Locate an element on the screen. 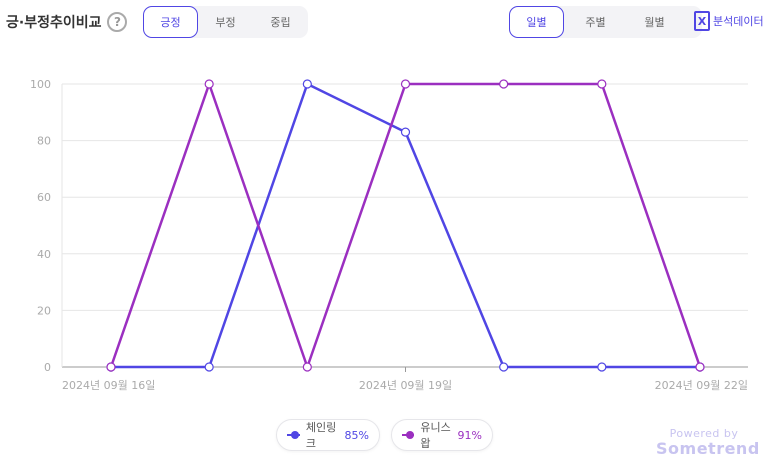 The image size is (771, 472). excel-icon: X is located at coordinates (702, 21).